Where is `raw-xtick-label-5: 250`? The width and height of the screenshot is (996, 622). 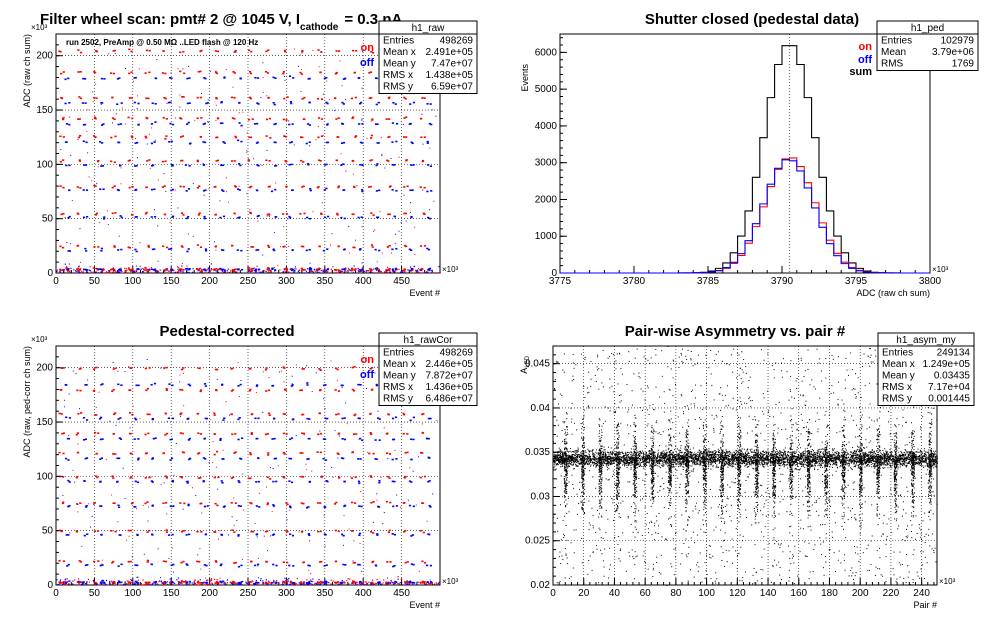 raw-xtick-label-5: 250 is located at coordinates (248, 281).